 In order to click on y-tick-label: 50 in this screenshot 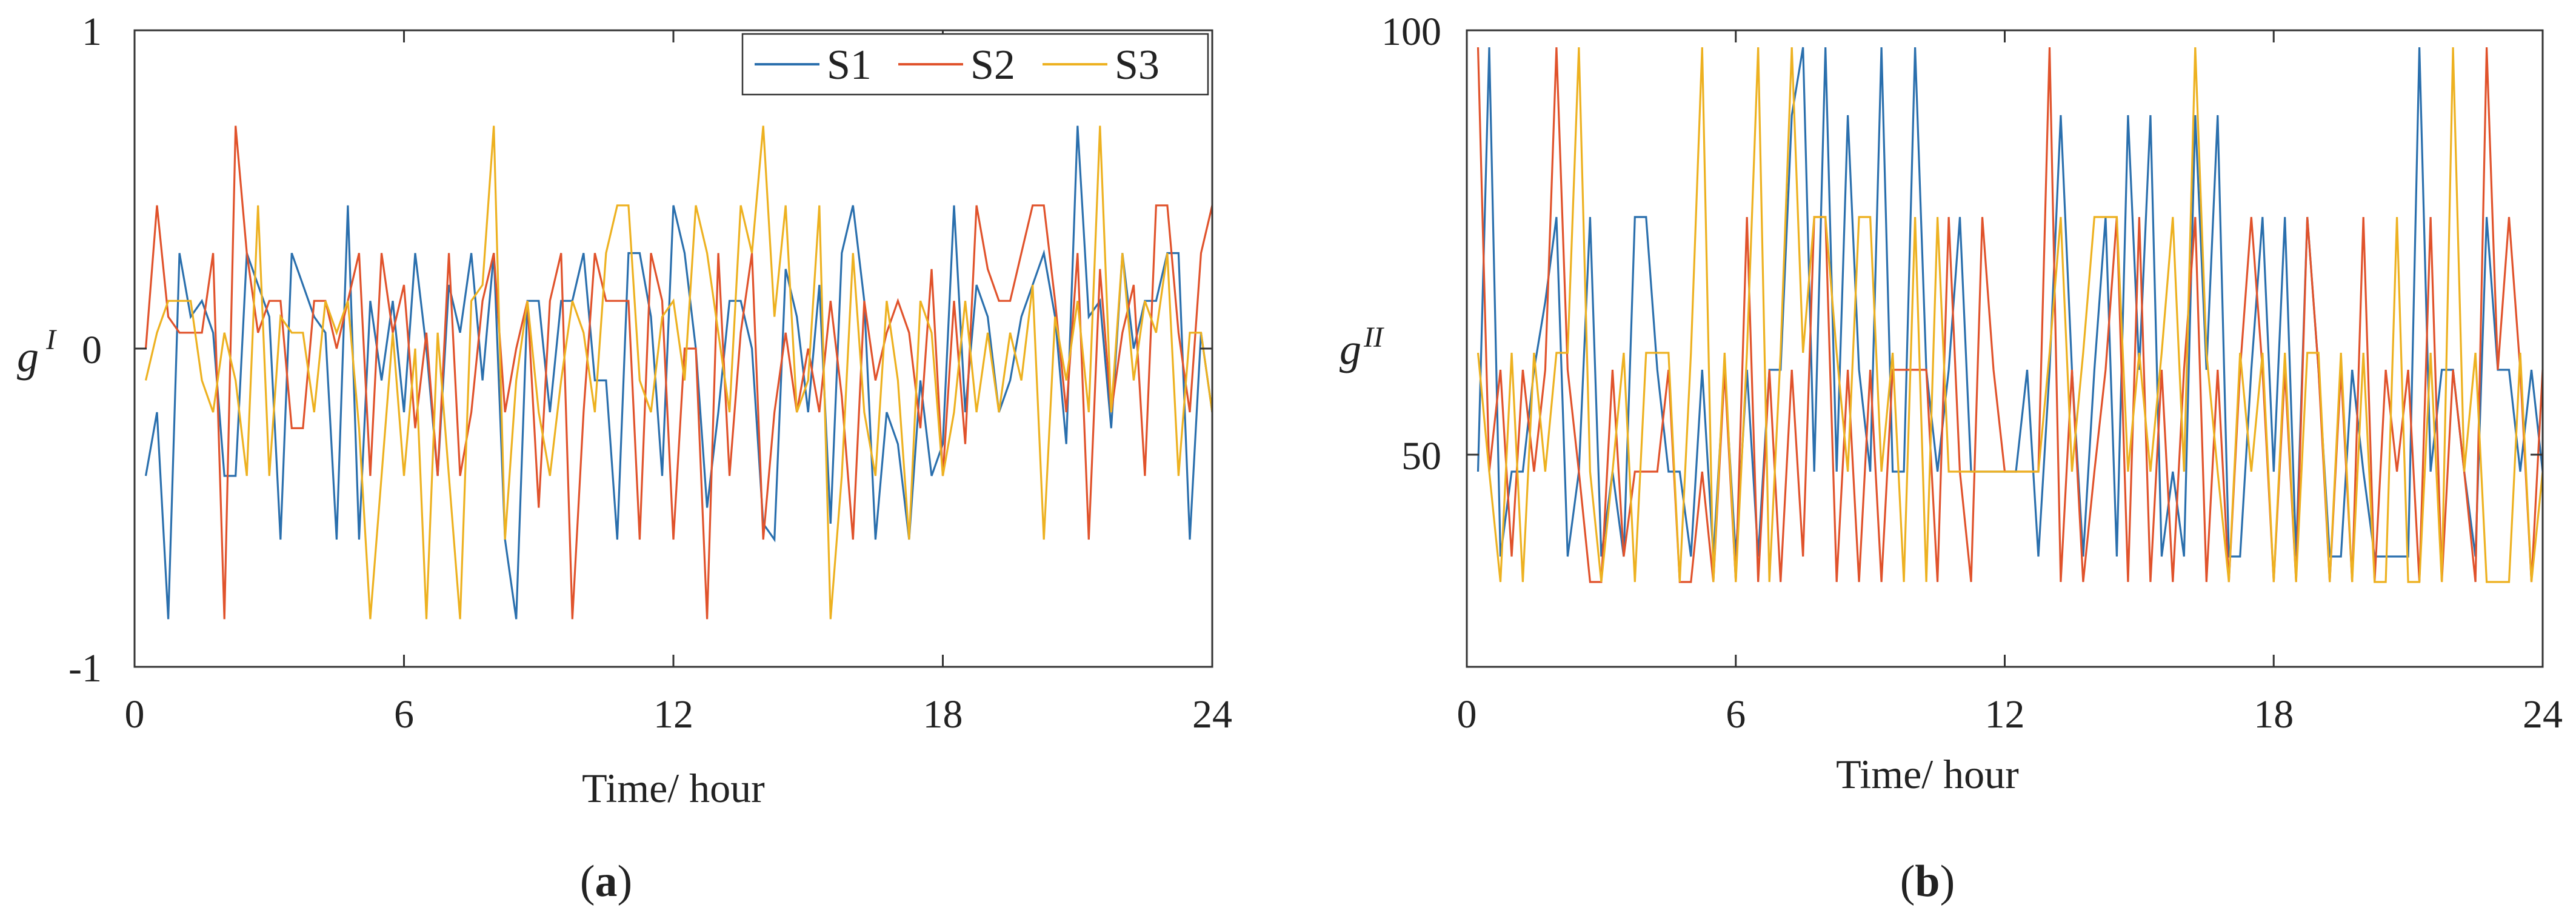, I will do `click(1421, 456)`.